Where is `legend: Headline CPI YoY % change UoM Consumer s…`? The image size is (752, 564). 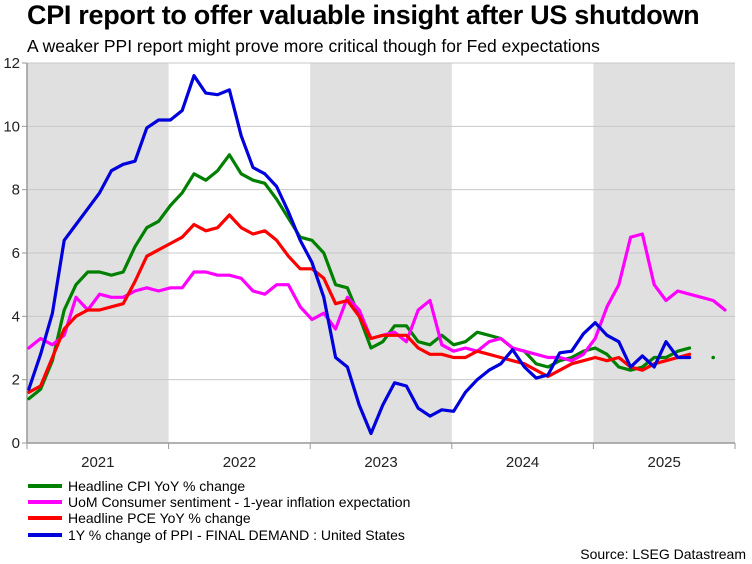 legend: Headline CPI YoY % change UoM Consumer s… is located at coordinates (219, 510).